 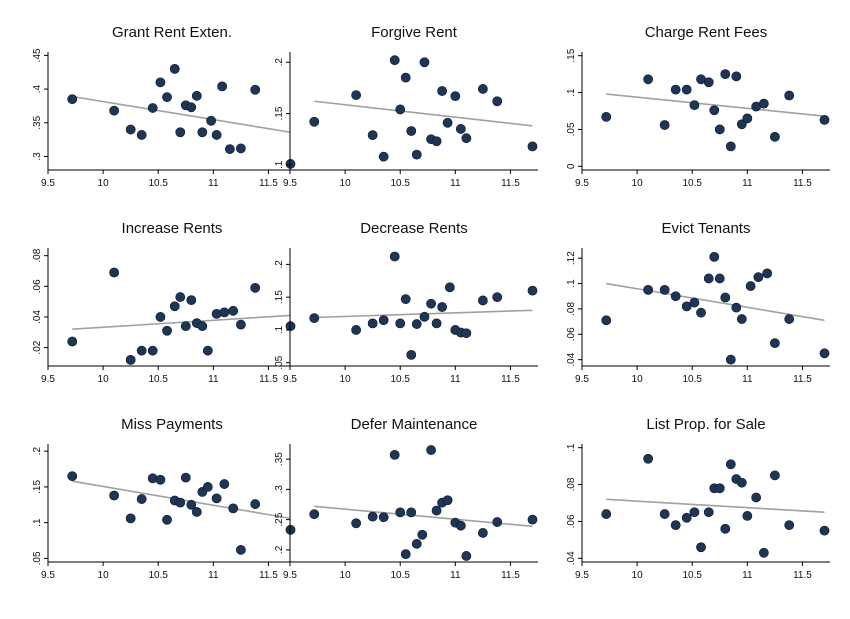 I want to click on y-tick-label: .15, so click(x=37, y=487).